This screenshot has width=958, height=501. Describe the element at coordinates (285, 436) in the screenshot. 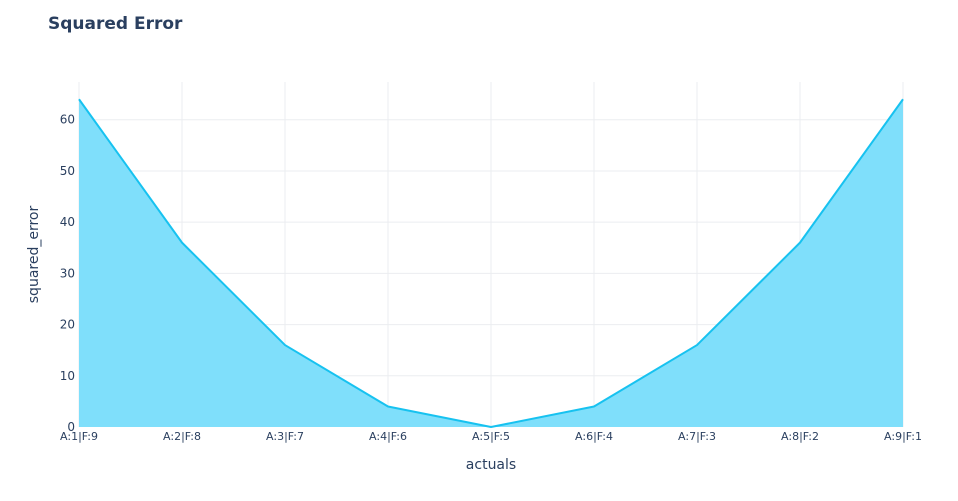

I see `x-tick-label: A:3|F:7` at that location.